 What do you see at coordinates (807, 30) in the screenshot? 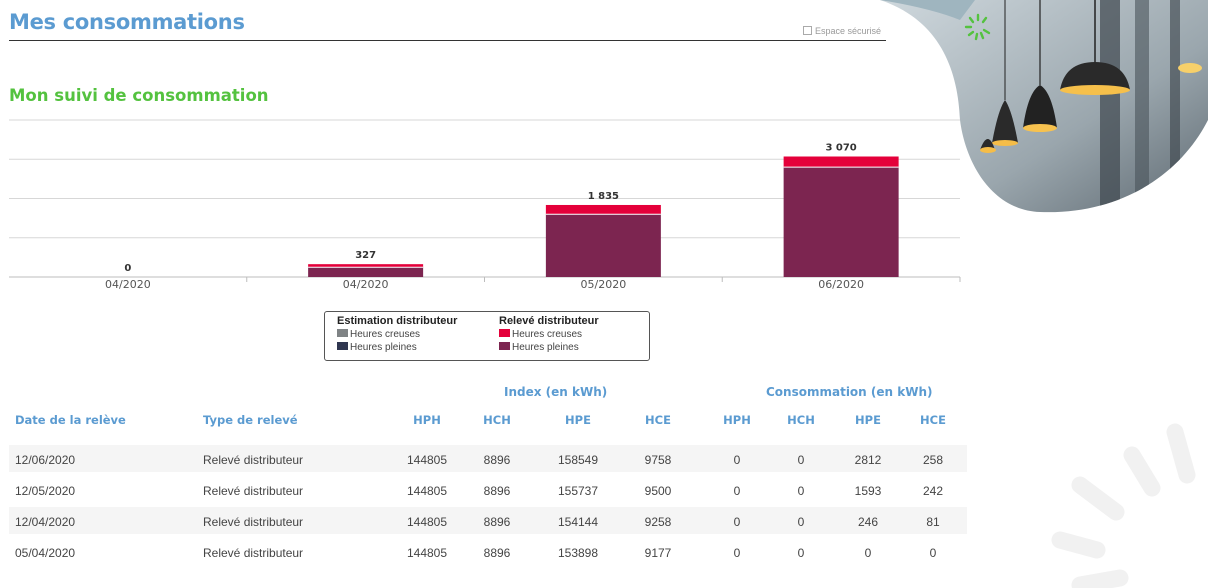
I see `lock-icon` at bounding box center [807, 30].